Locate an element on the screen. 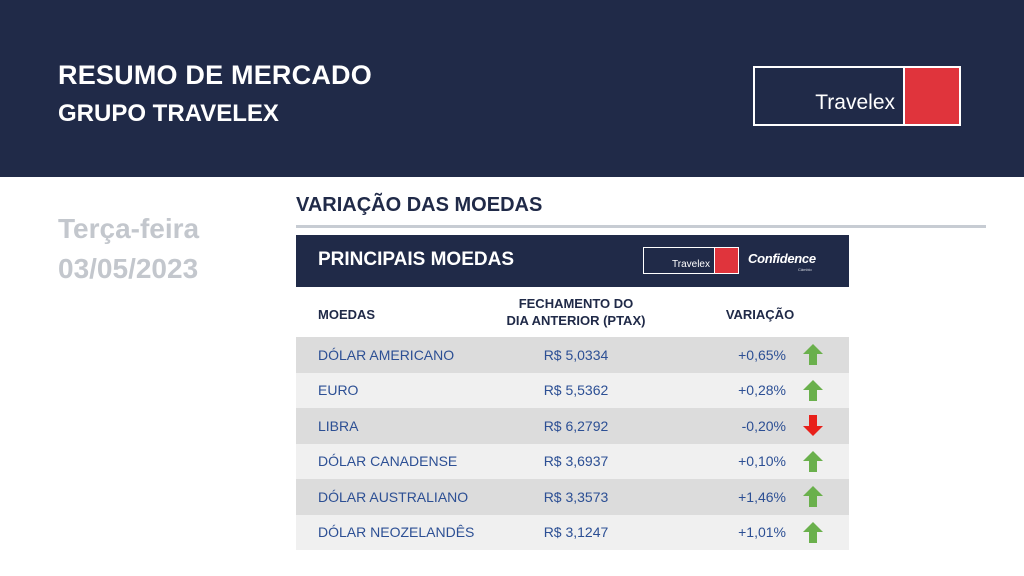  column-header-ptax-line1: FECHAMENTO DO is located at coordinates (576, 303).